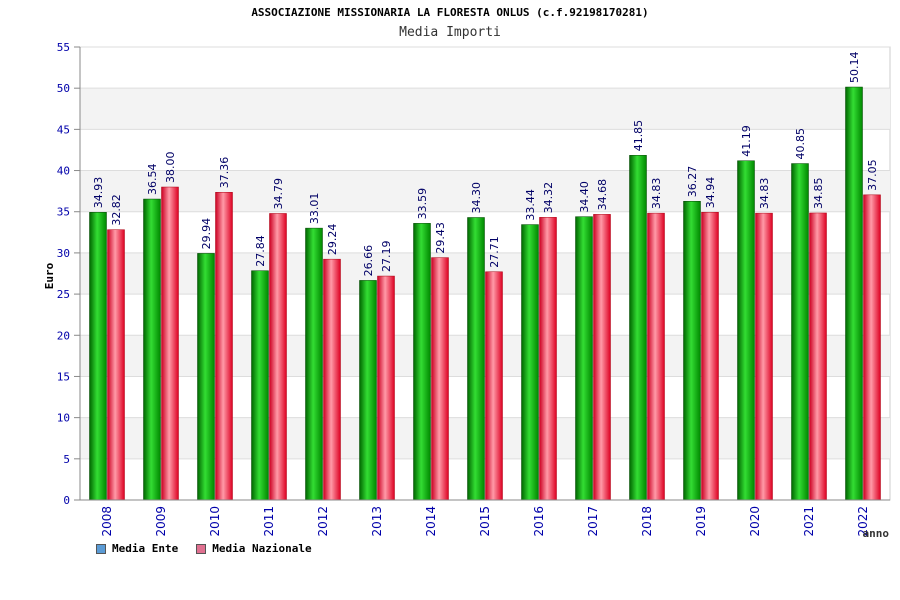 The height and width of the screenshot is (600, 900). Describe the element at coordinates (638, 136) in the screenshot. I see `data-label: 41.85` at that location.